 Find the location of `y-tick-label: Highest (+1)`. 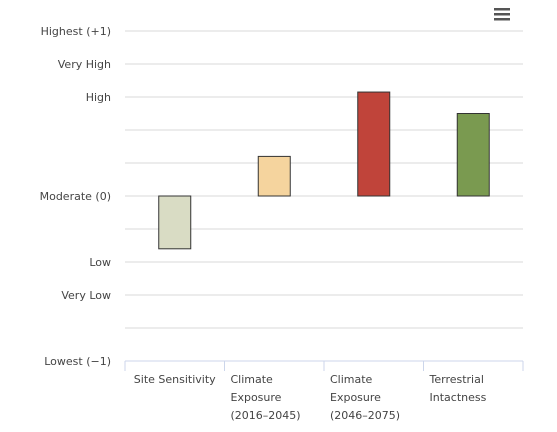

y-tick-label: Highest (+1) is located at coordinates (76, 31).